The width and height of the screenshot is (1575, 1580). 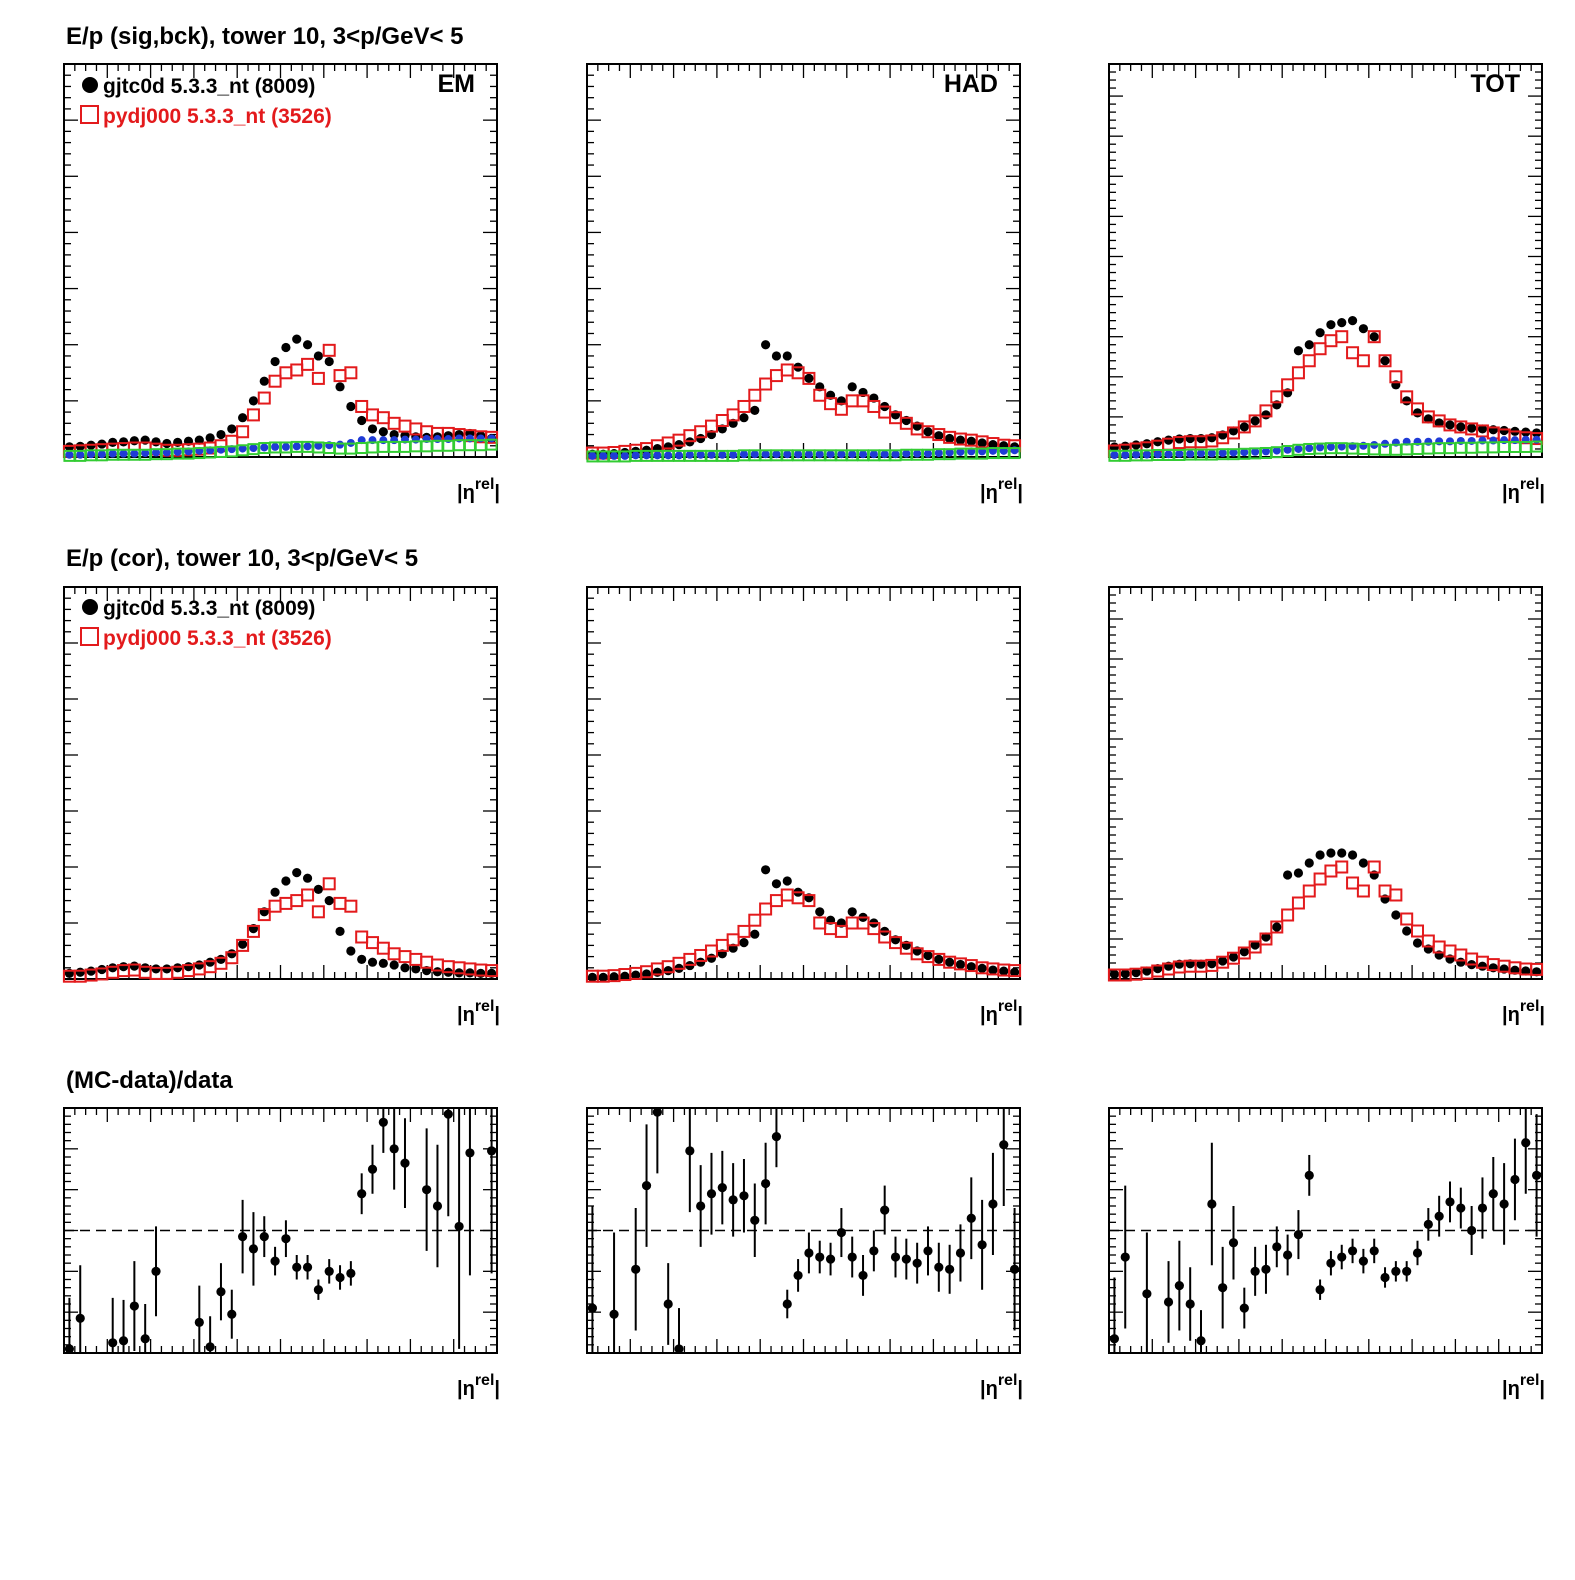 I want to click on legend-data-marker-r2, so click(x=90, y=607).